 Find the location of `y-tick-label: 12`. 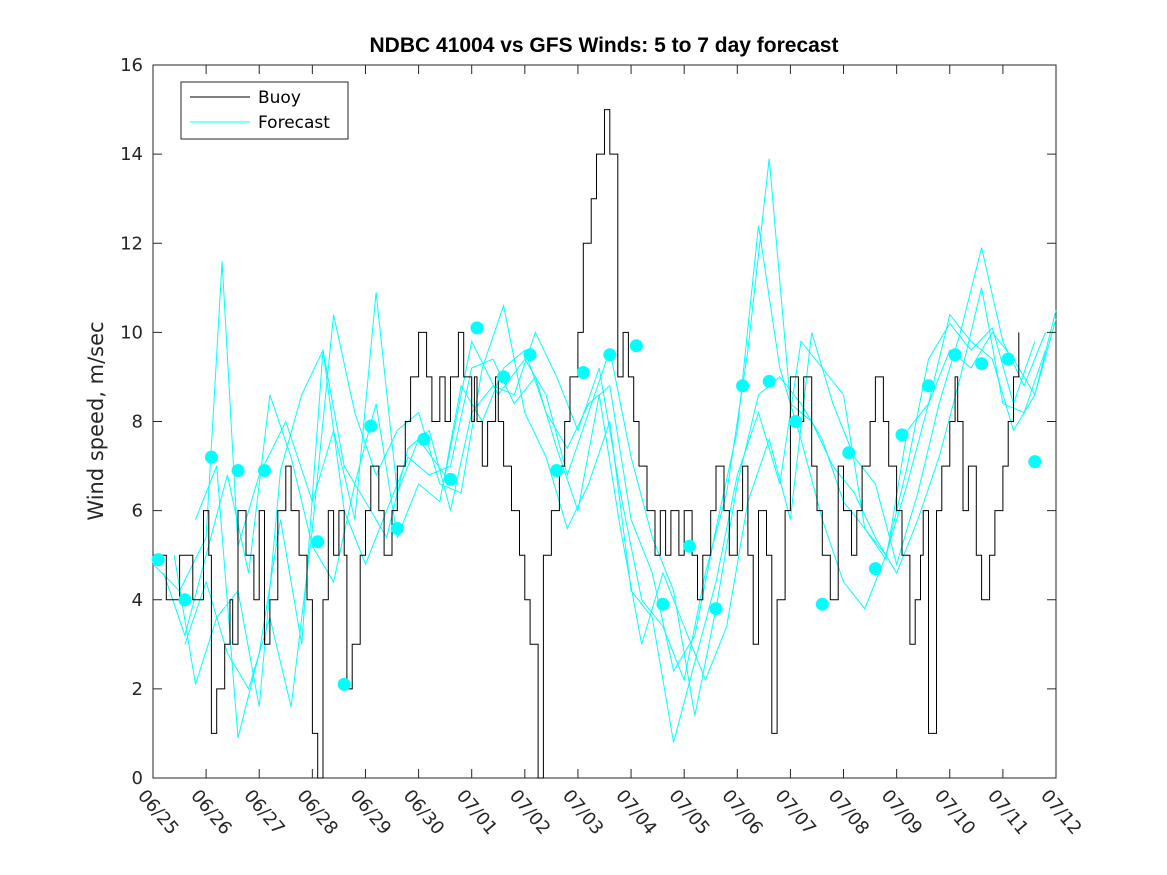

y-tick-label: 12 is located at coordinates (131, 243).